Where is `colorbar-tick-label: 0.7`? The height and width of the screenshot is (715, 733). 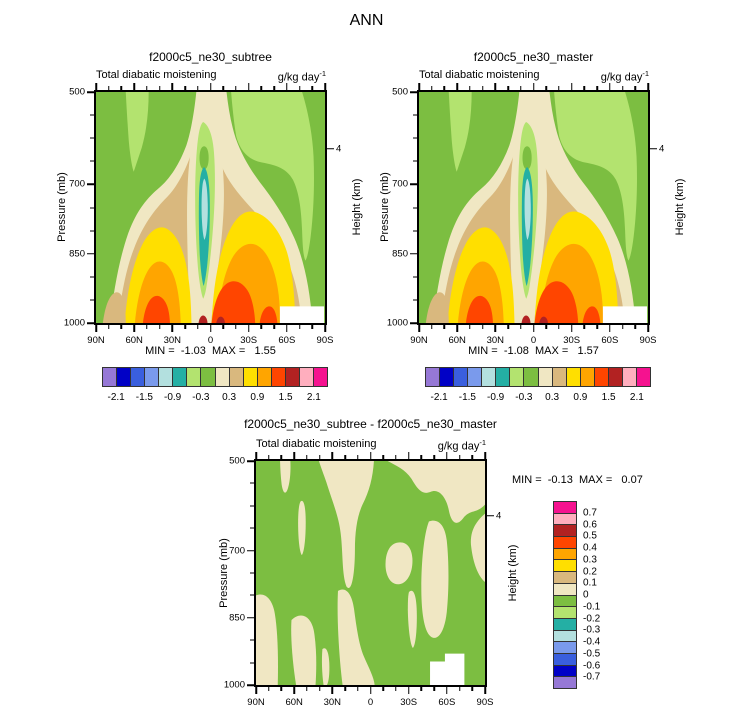 colorbar-tick-label: 0.7 is located at coordinates (590, 513).